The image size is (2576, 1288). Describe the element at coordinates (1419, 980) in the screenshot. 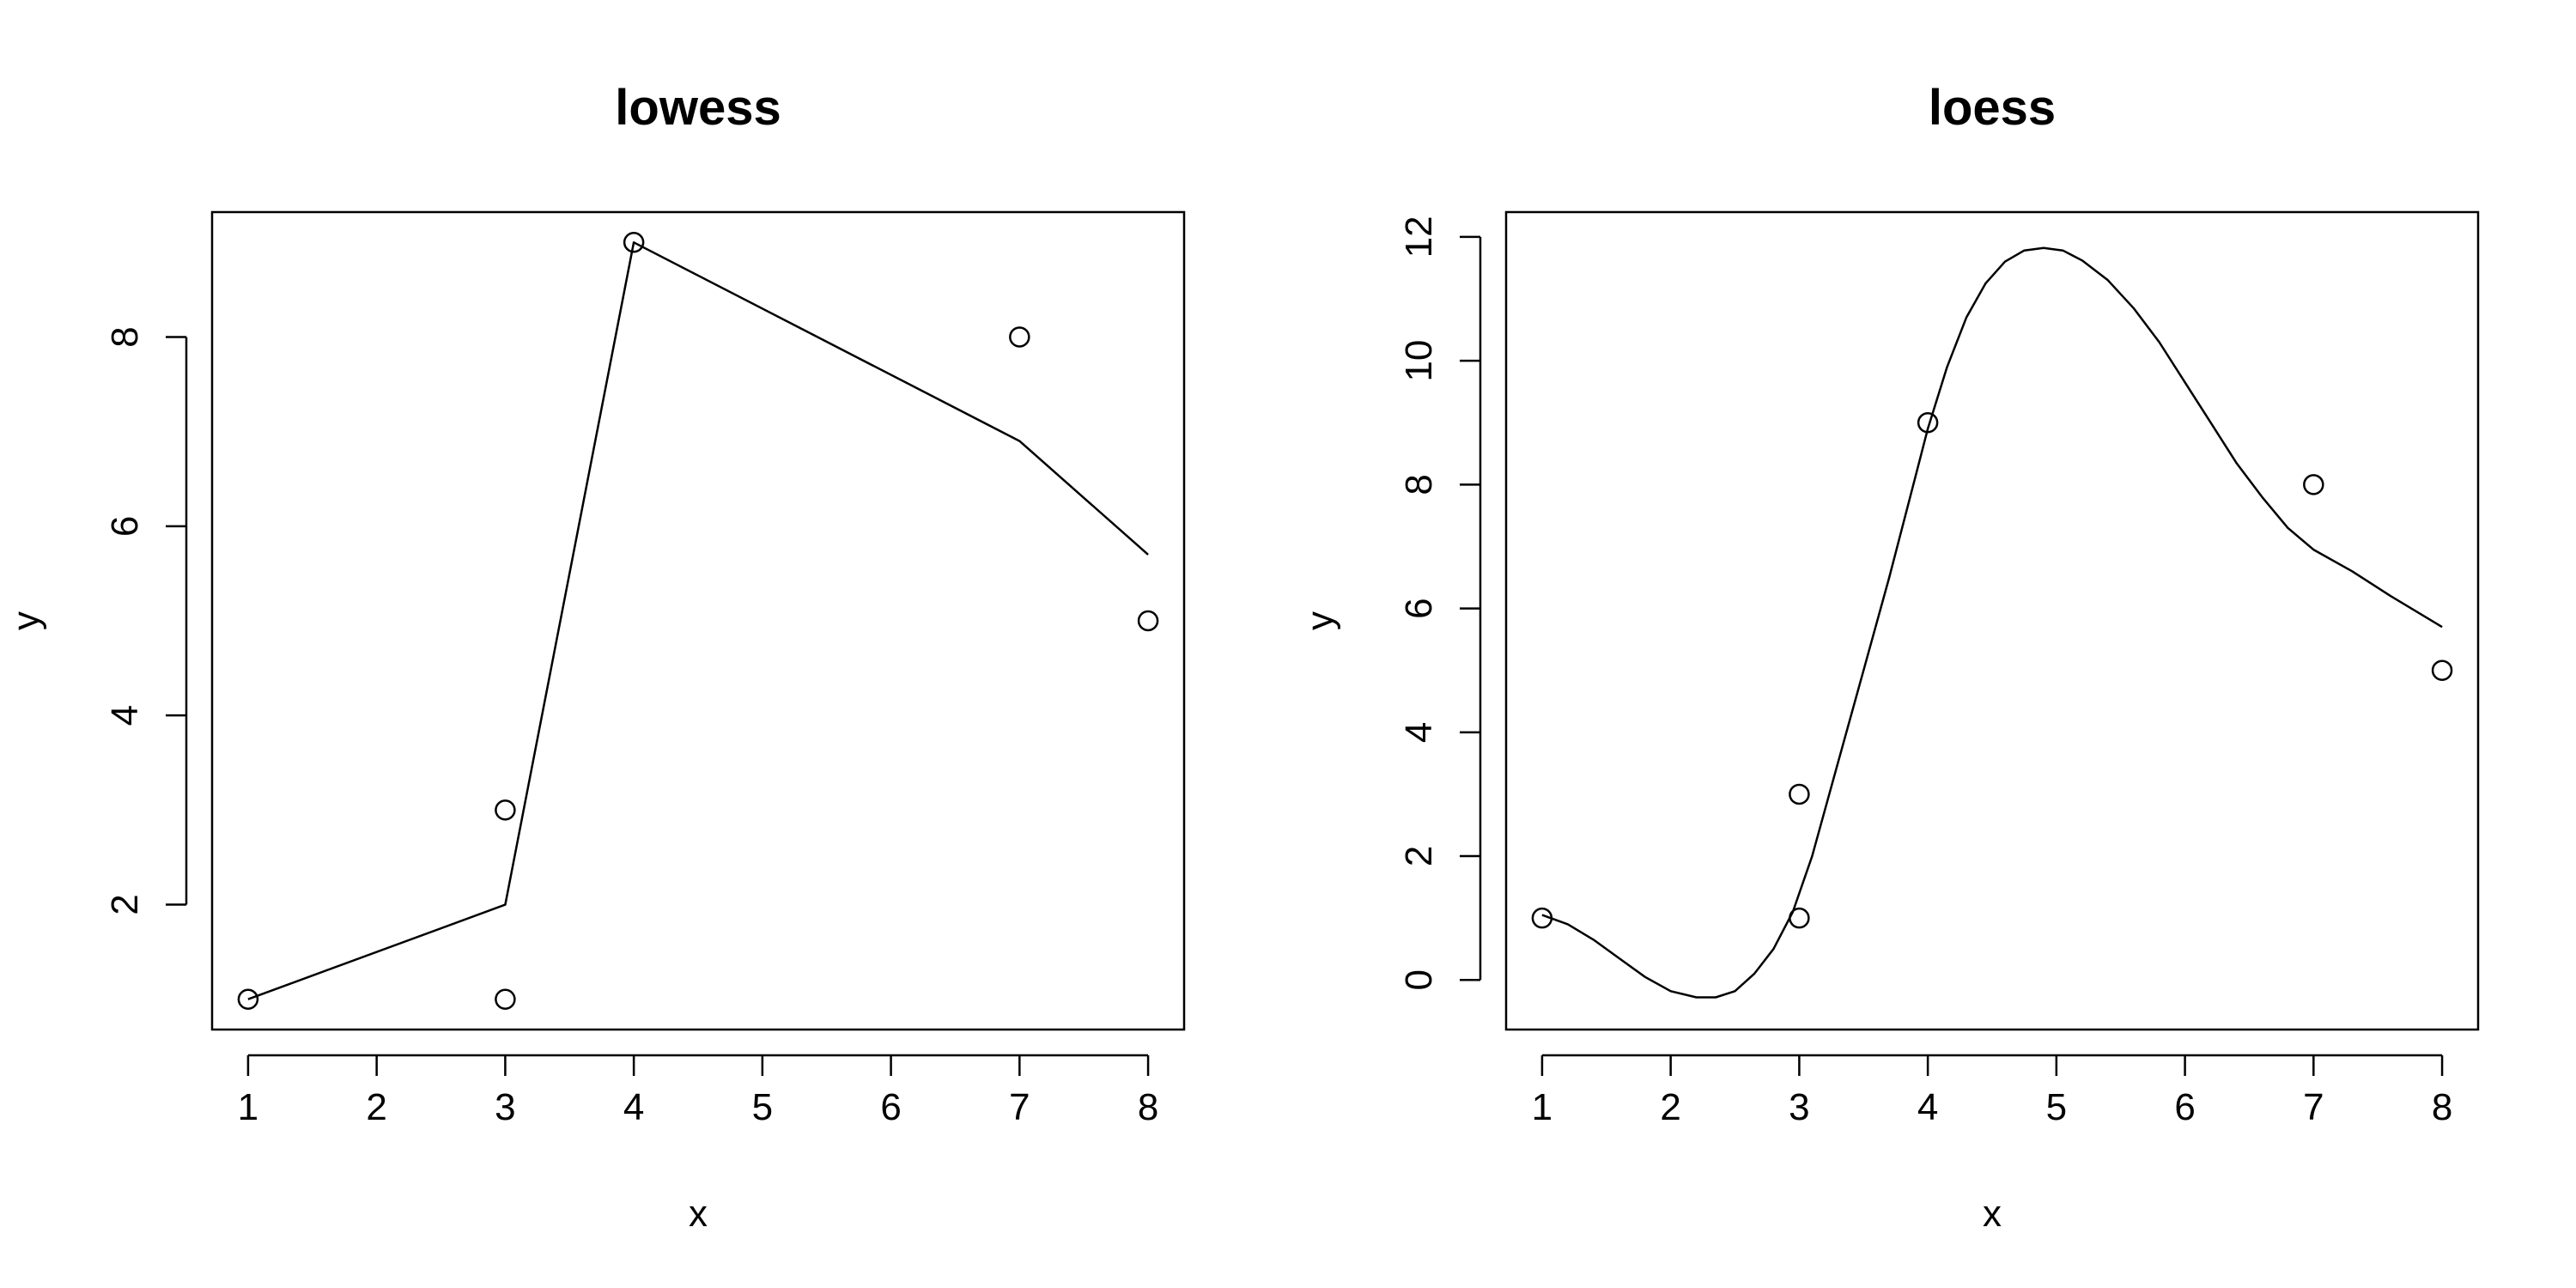

I see `y-tick-label: 0` at that location.